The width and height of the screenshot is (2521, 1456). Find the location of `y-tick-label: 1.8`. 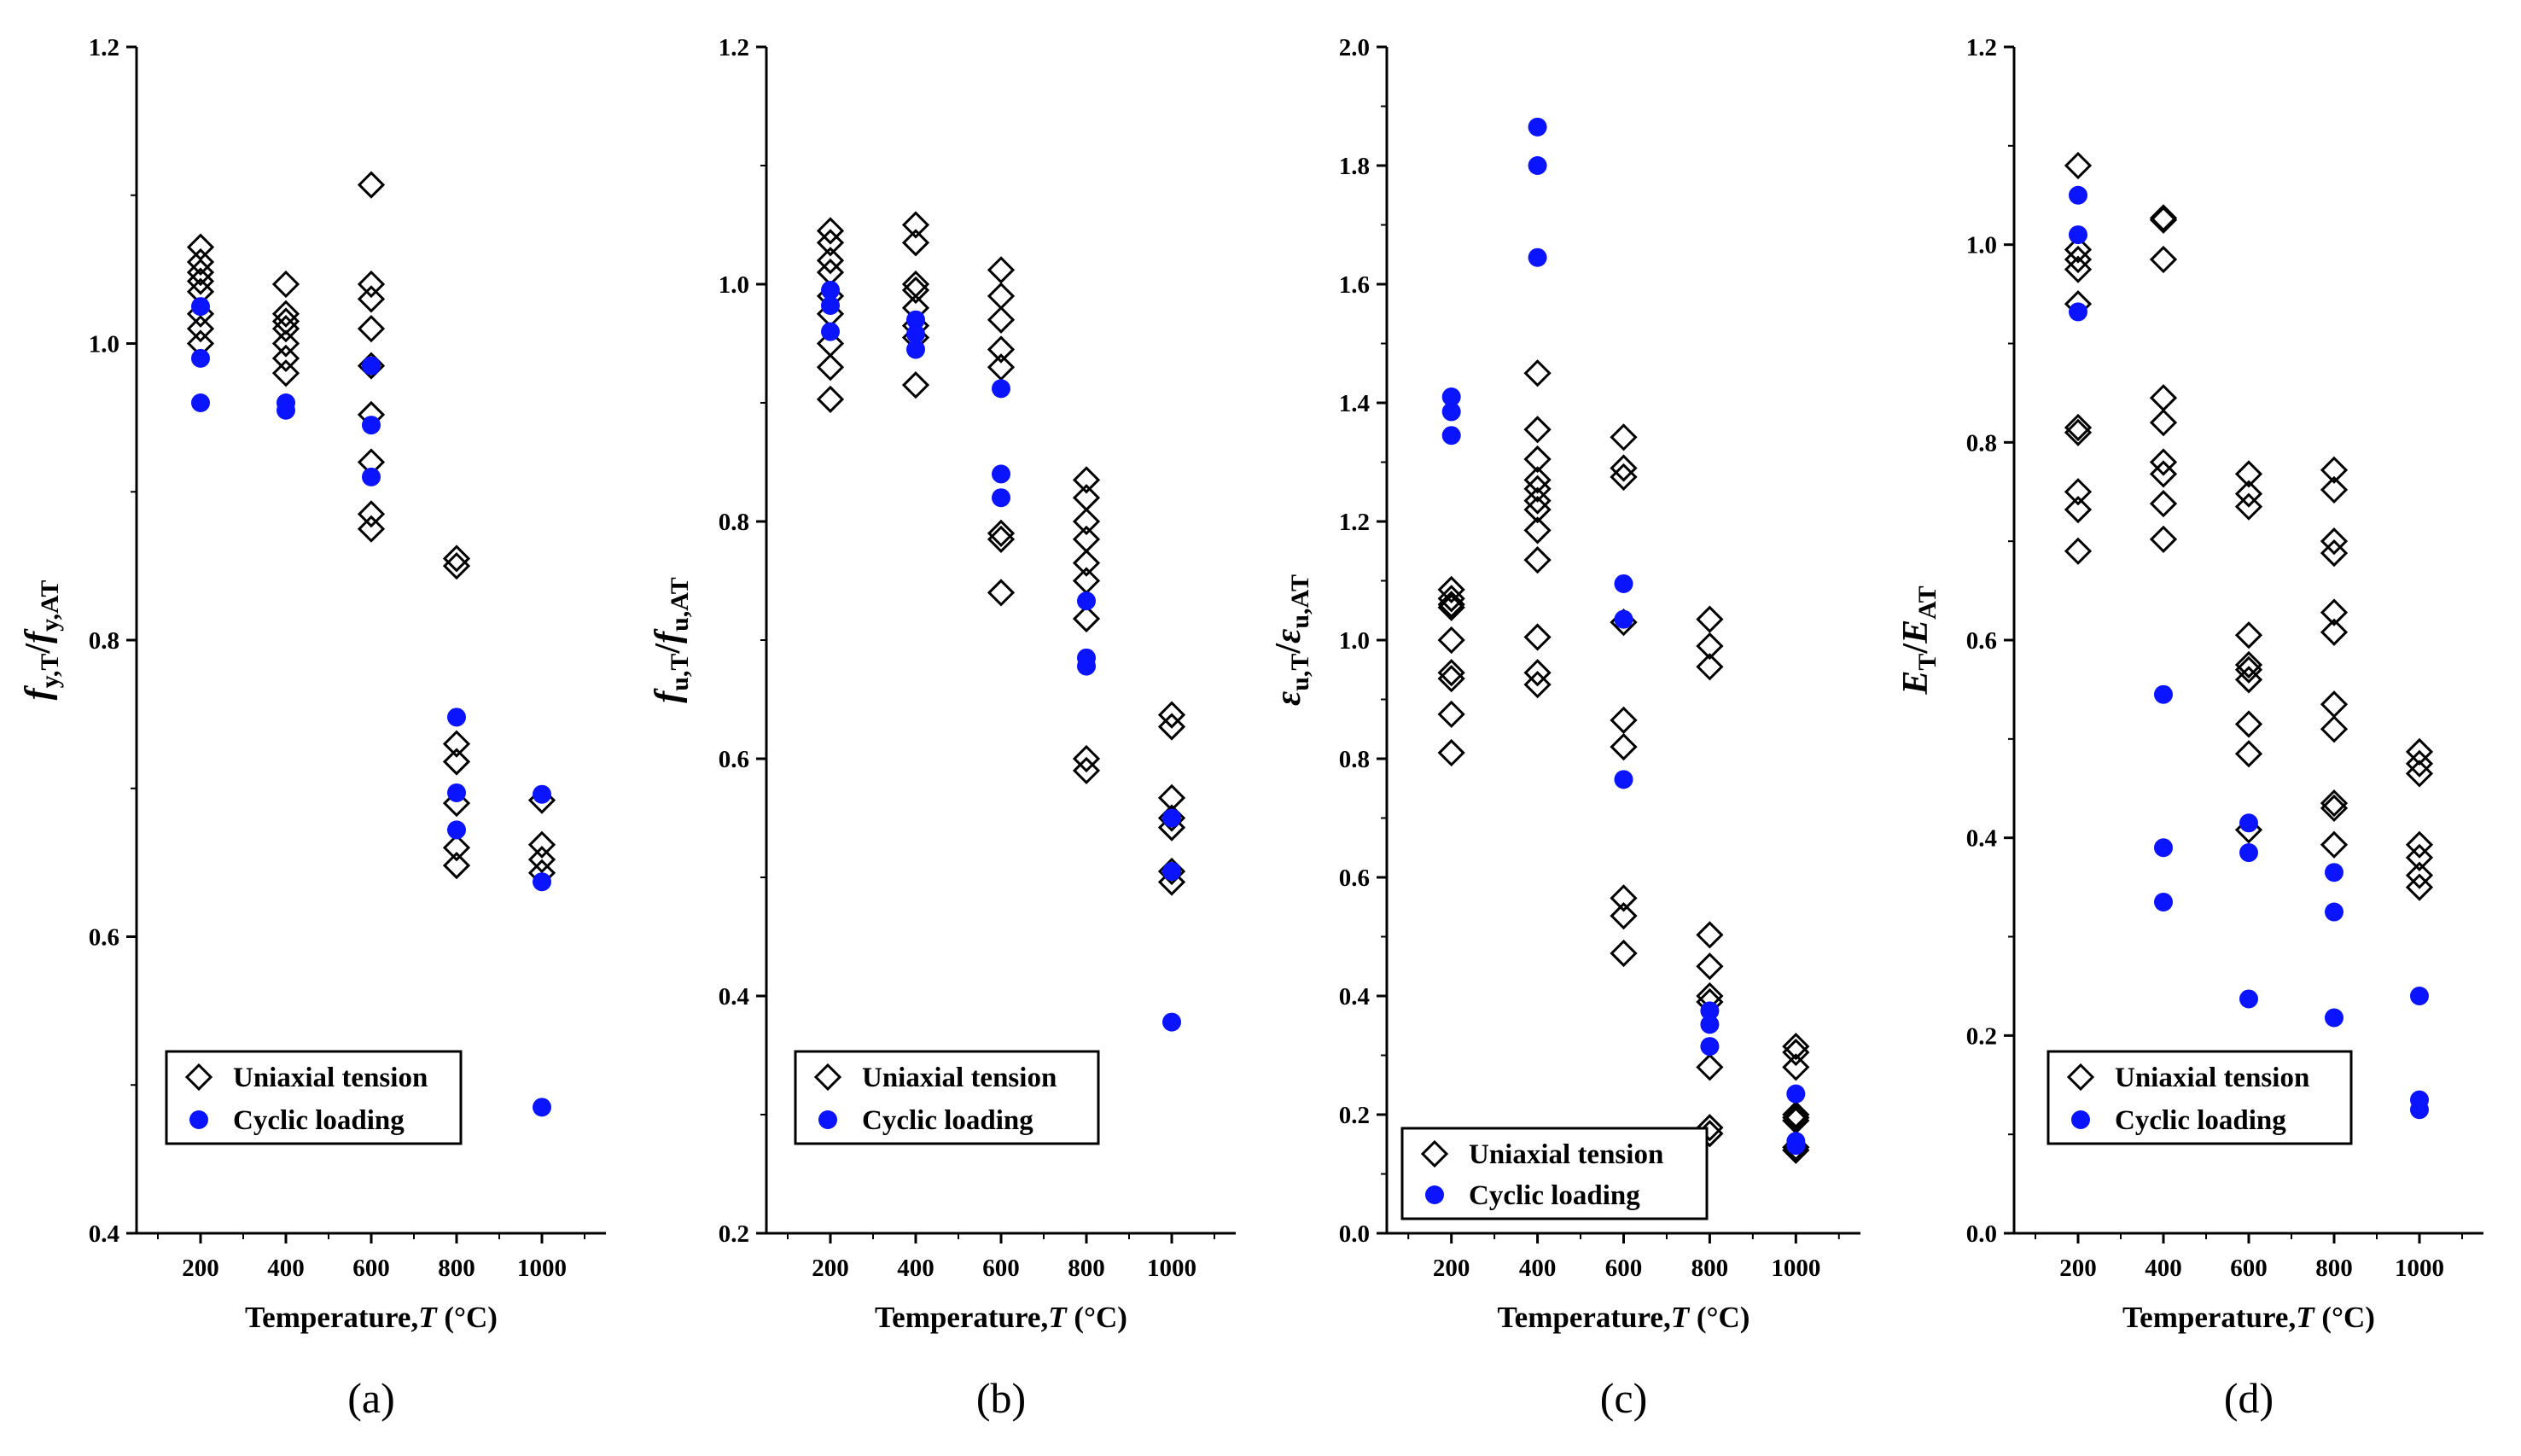

y-tick-label: 1.8 is located at coordinates (1355, 166).